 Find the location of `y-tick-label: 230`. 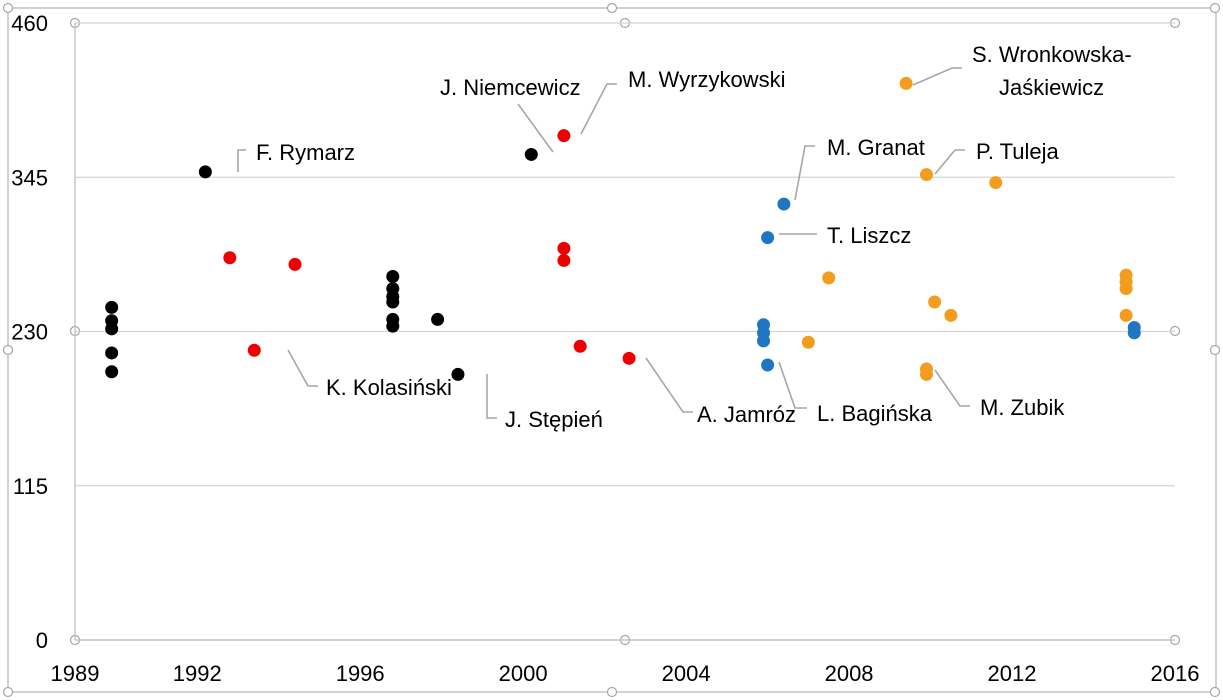

y-tick-label: 230 is located at coordinates (29, 332).